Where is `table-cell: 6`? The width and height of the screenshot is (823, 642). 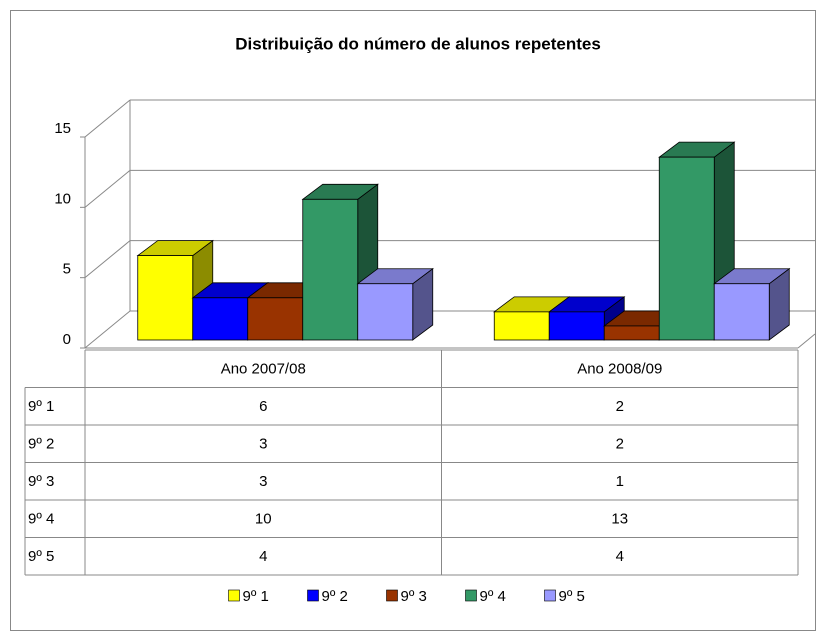
table-cell: 6 is located at coordinates (263, 406).